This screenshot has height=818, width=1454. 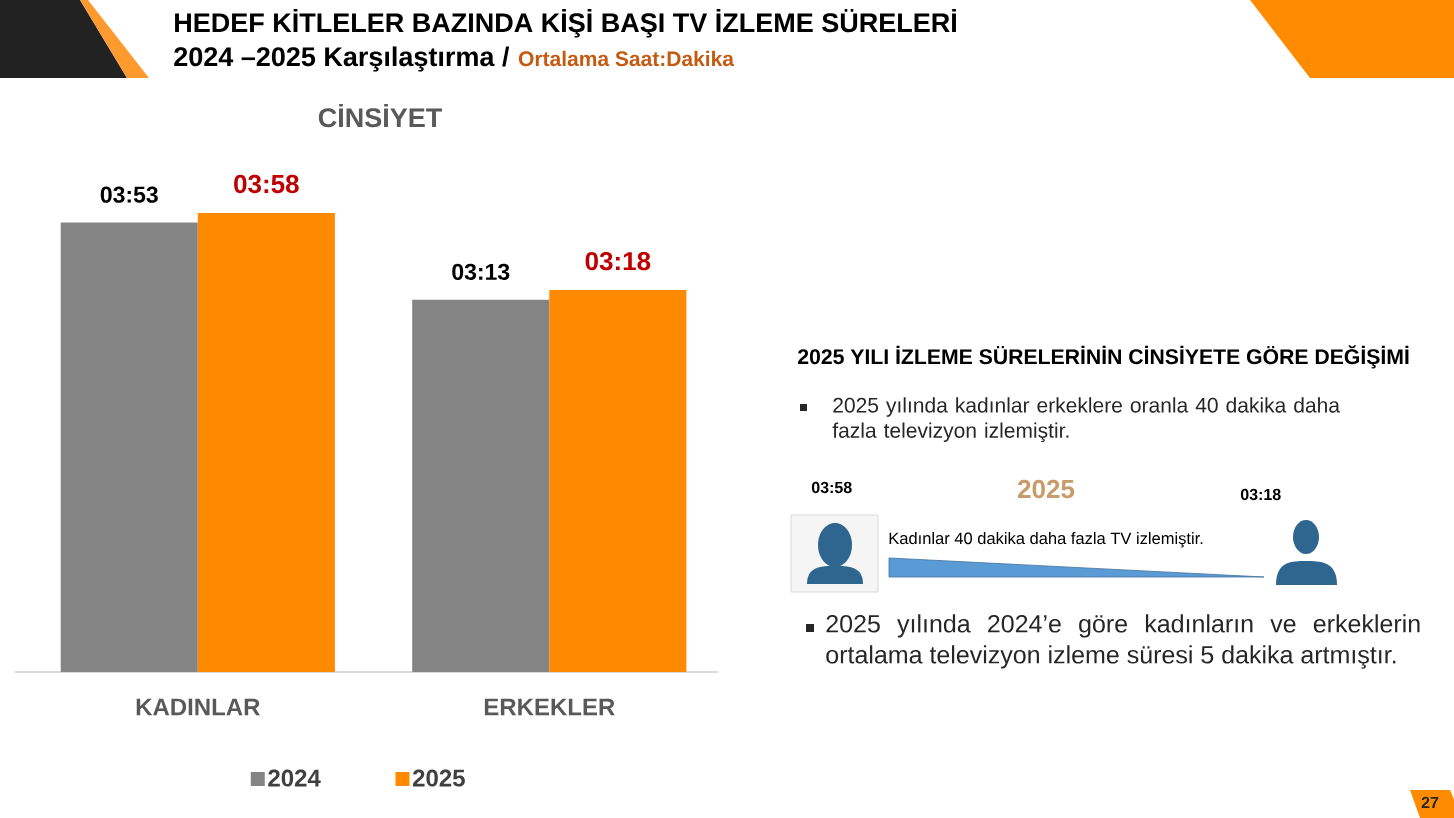 I want to click on chart-subtitle: 2024 –2025 Karşılaştırma /, so click(x=342, y=59).